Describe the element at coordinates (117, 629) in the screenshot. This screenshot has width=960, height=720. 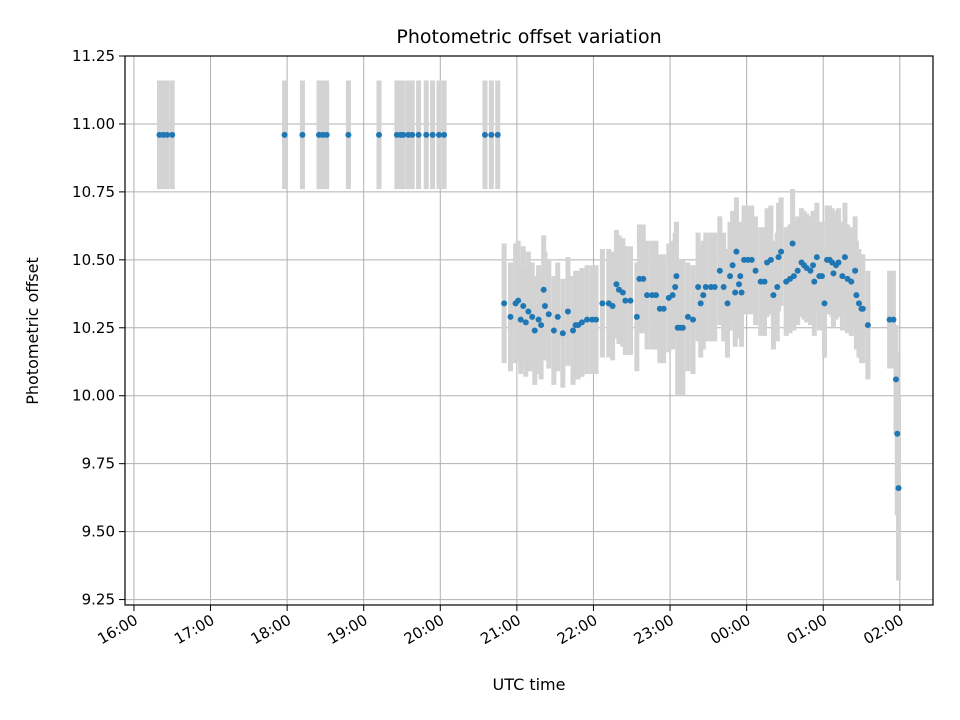
I see `x-tick-label: 16:00` at that location.